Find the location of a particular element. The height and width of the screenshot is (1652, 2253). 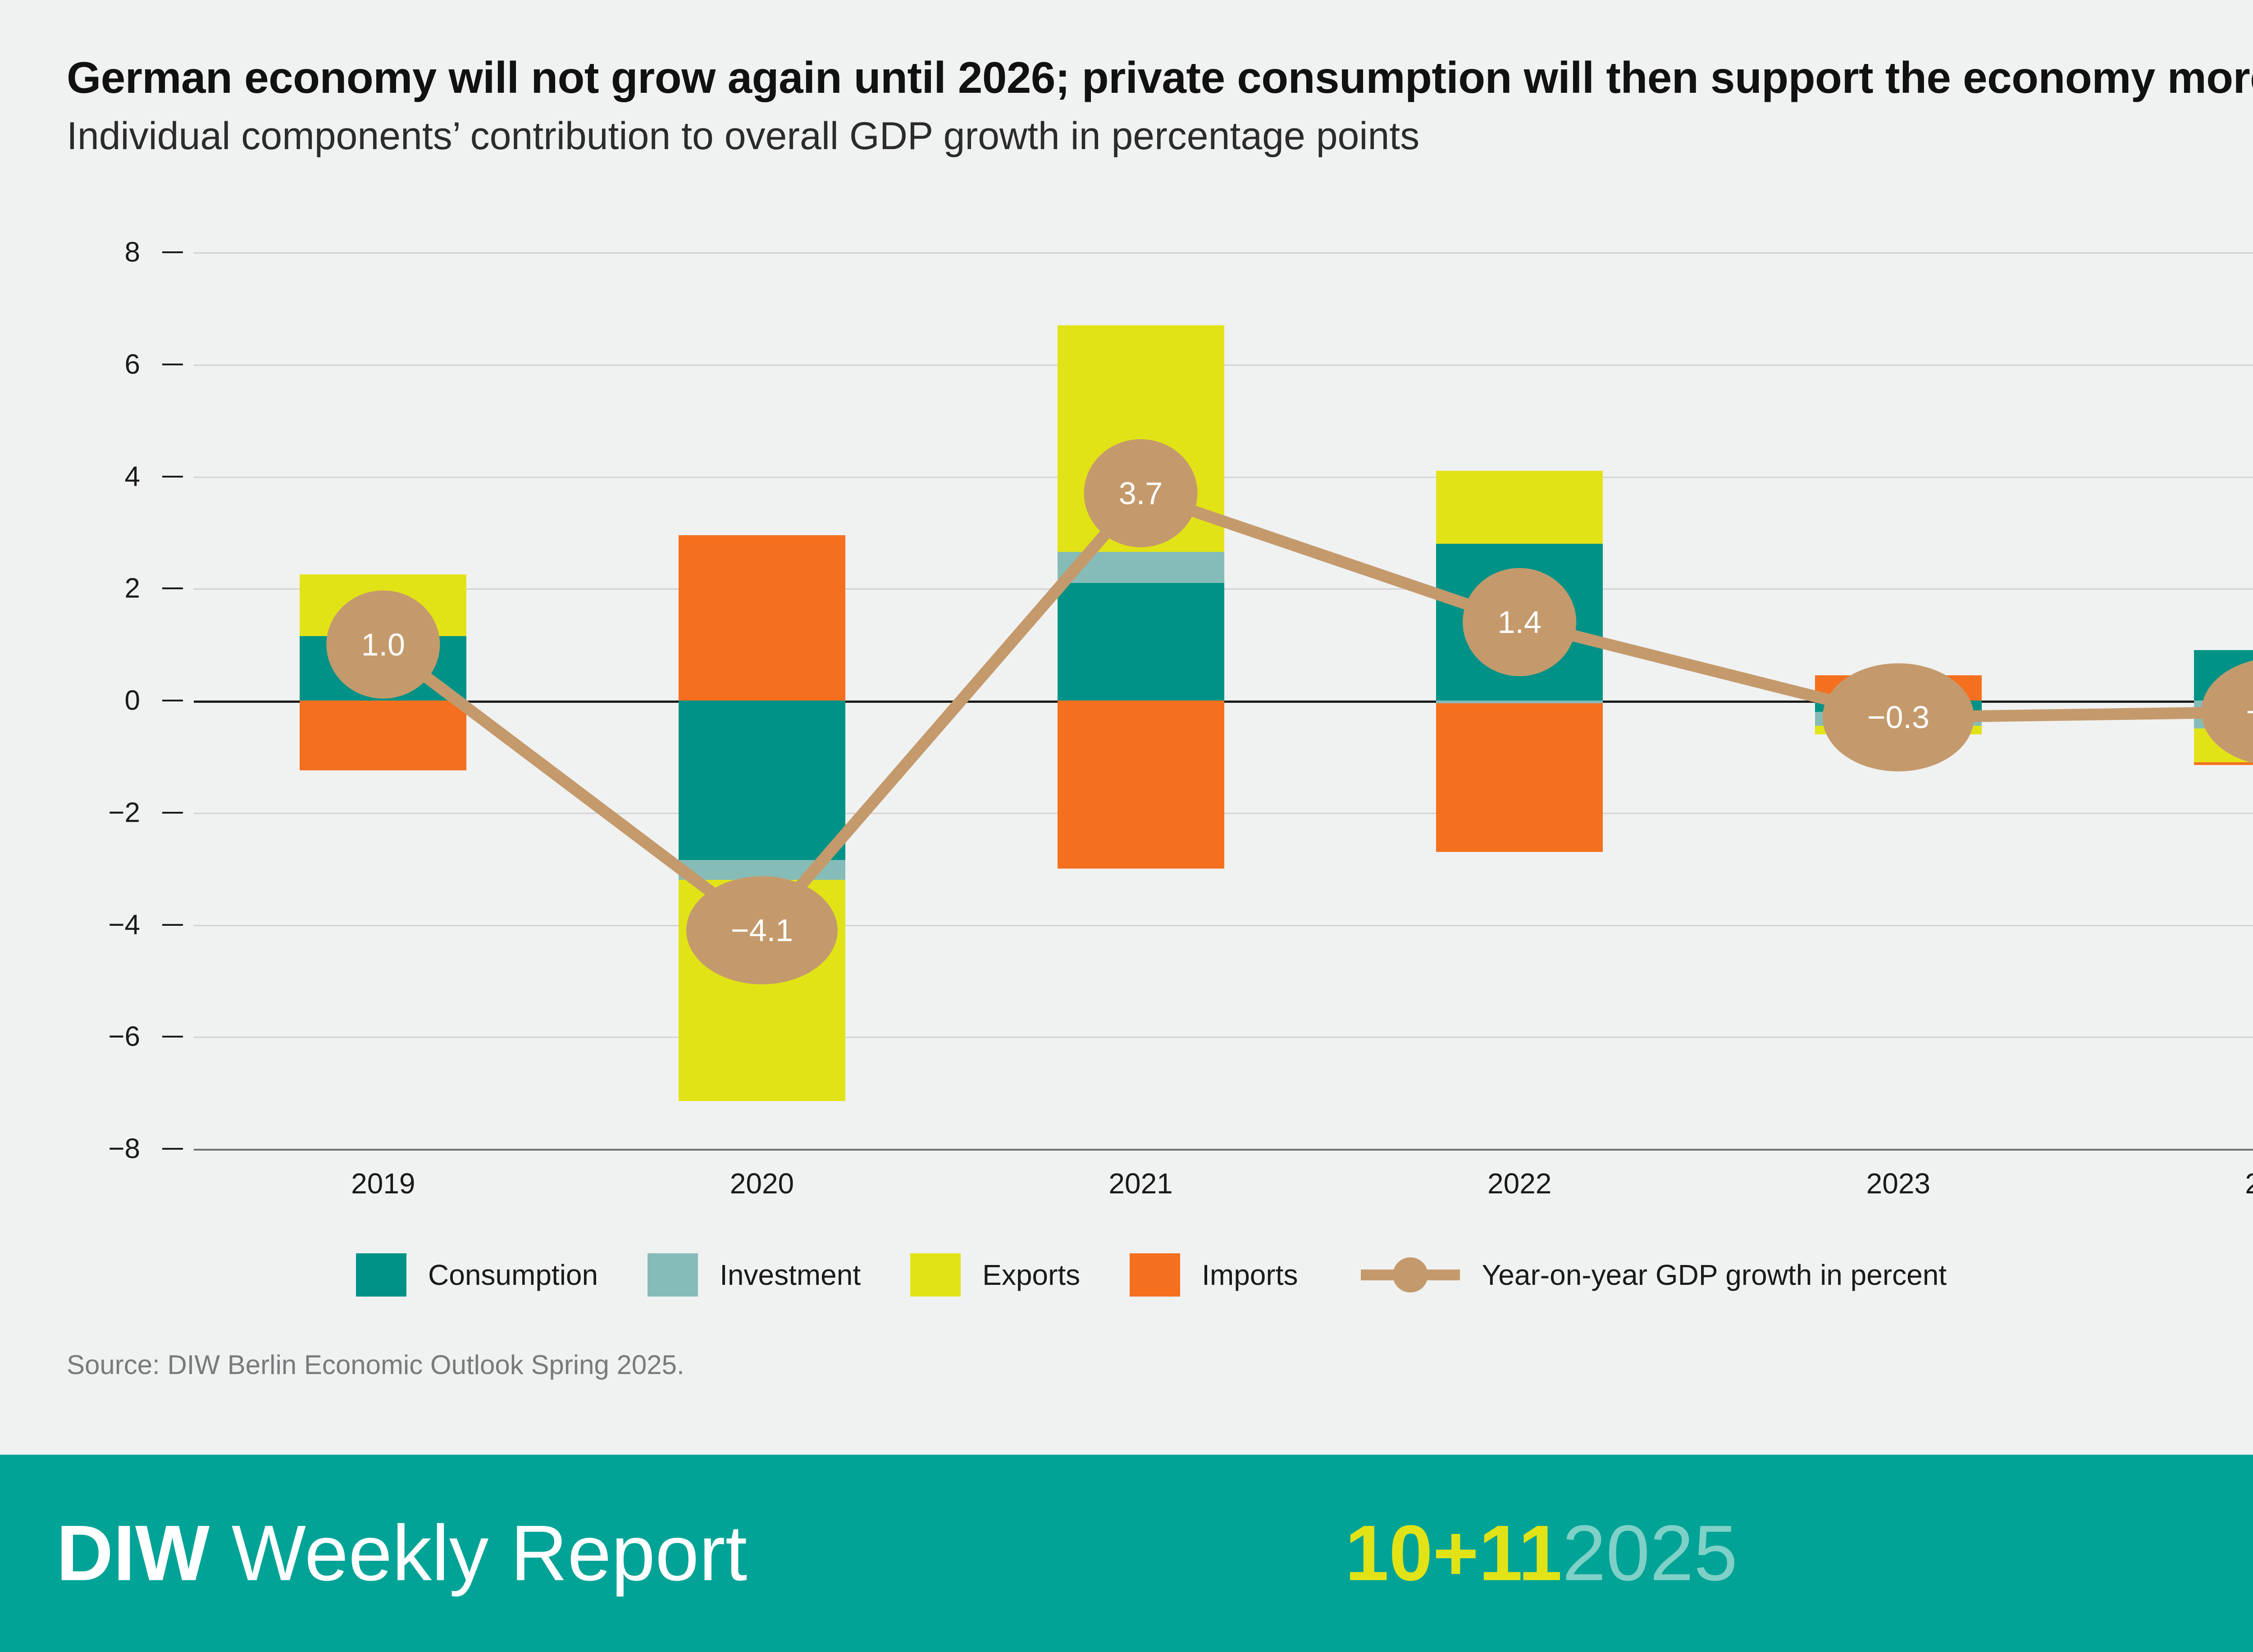

x-axis-label-2019: 2019 is located at coordinates (383, 1183).